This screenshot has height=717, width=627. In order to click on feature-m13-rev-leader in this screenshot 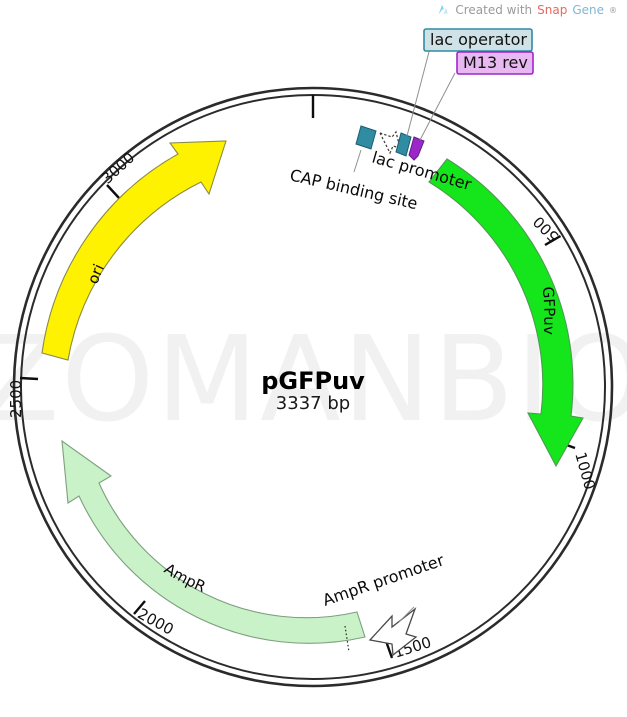, I will do `click(437, 106)`.